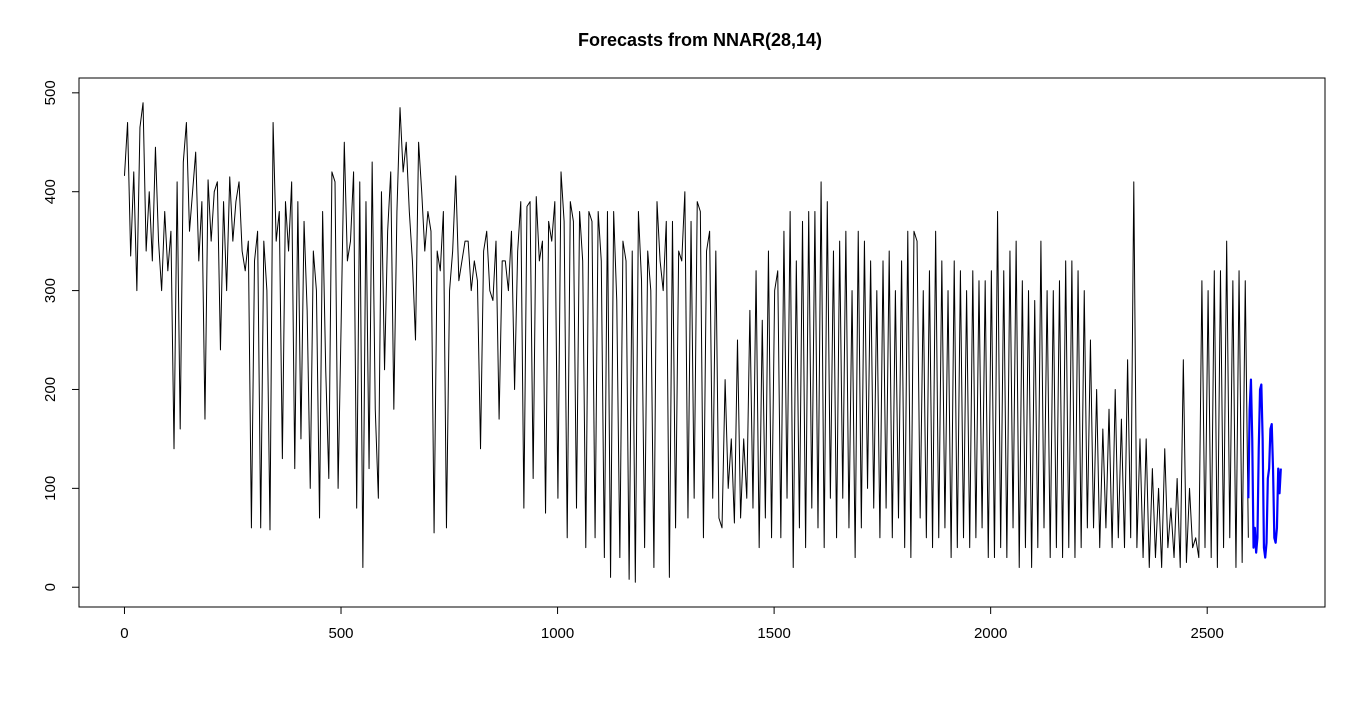 Image resolution: width=1366 pixels, height=705 pixels. Describe the element at coordinates (773, 633) in the screenshot. I see `x-tick-label: 1500` at that location.